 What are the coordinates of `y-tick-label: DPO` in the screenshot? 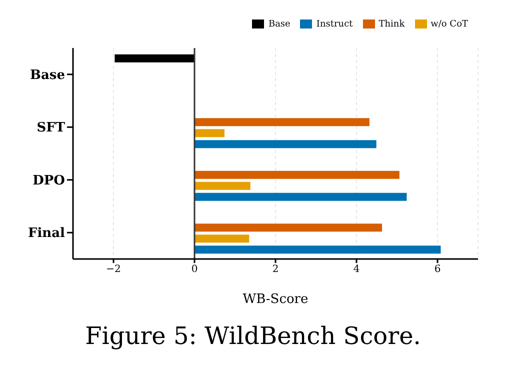 It's located at (48, 180).